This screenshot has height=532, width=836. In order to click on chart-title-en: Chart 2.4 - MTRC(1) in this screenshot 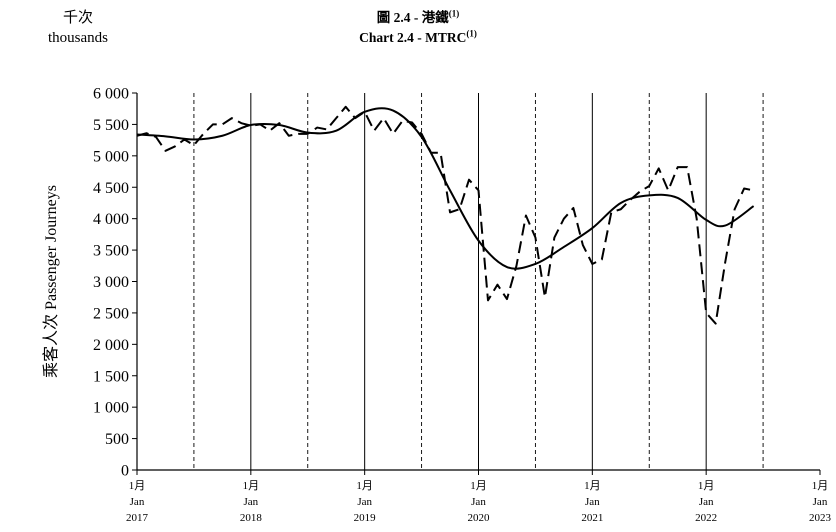, I will do `click(418, 38)`.